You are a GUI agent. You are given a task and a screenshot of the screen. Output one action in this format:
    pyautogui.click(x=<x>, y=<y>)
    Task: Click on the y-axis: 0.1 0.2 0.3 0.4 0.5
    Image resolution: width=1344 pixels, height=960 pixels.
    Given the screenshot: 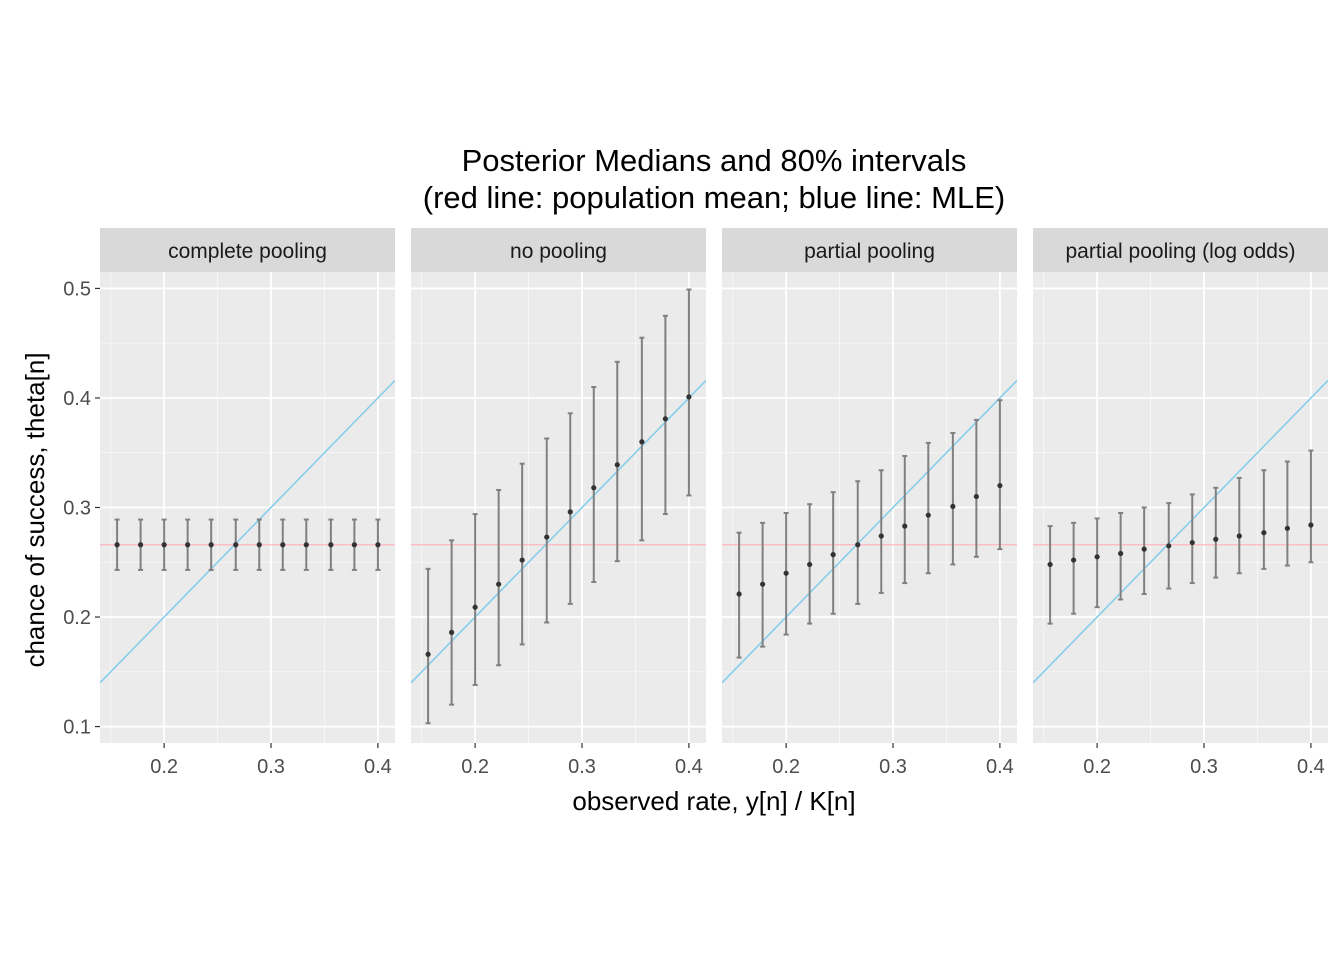 What is the action you would take?
    pyautogui.click(x=81, y=508)
    